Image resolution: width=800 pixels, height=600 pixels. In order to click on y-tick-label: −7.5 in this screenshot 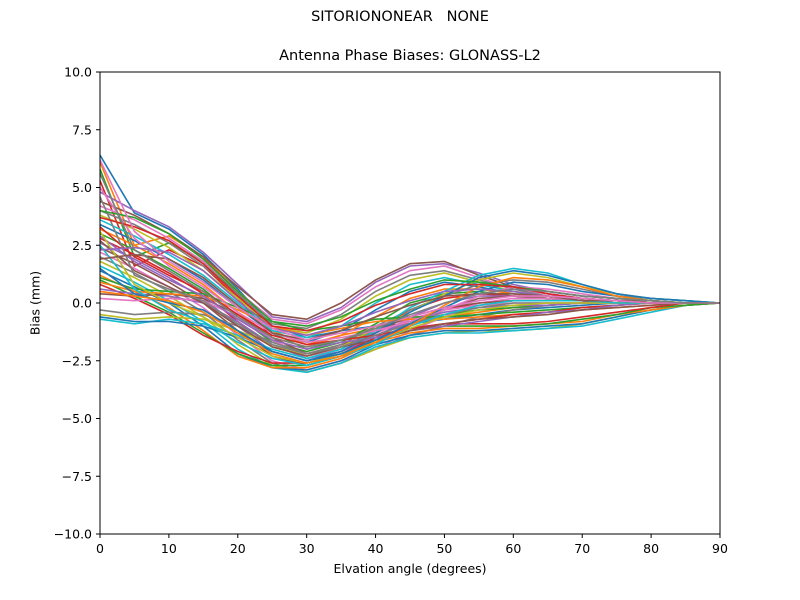, I will do `click(77, 476)`.